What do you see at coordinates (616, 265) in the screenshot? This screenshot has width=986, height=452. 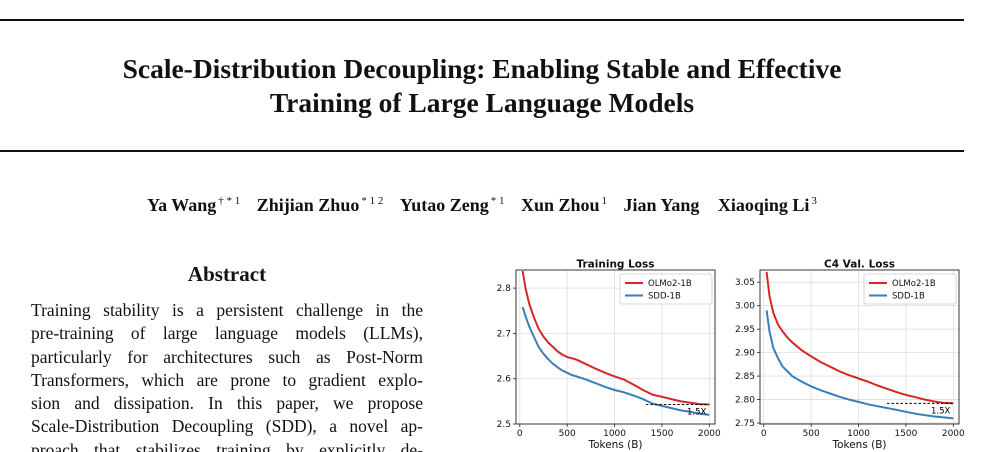 I see `chart-title: Training Loss` at bounding box center [616, 265].